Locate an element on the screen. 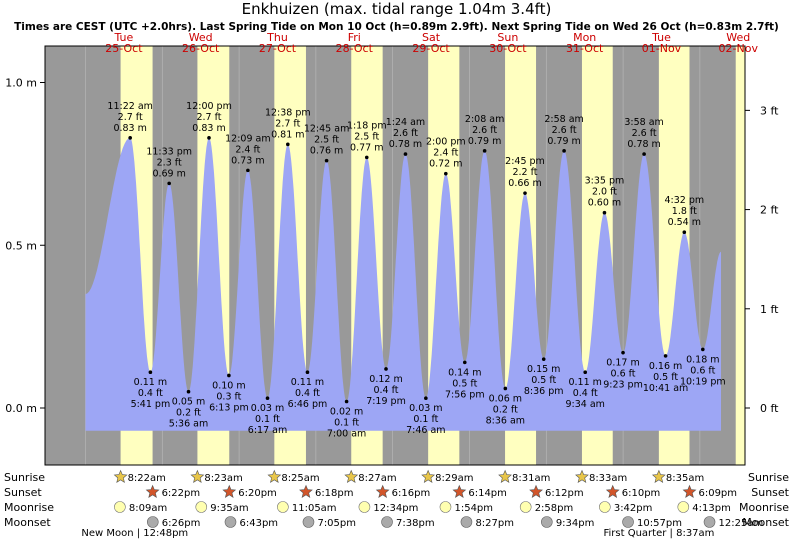 Image resolution: width=793 pixels, height=539 pixels. moonset-time: 8:27pm is located at coordinates (494, 523).